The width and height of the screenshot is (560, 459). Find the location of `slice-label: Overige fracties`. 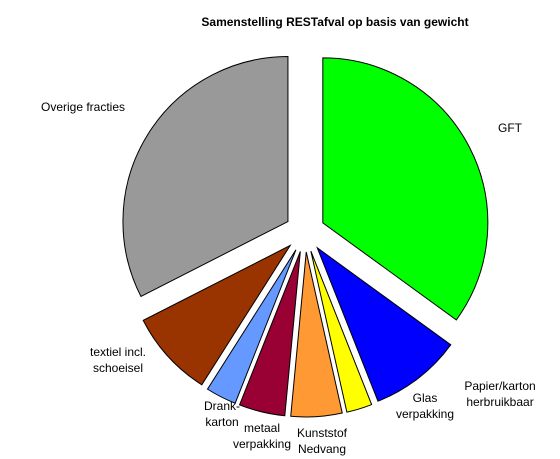

slice-label: Overige fracties is located at coordinates (83, 107).